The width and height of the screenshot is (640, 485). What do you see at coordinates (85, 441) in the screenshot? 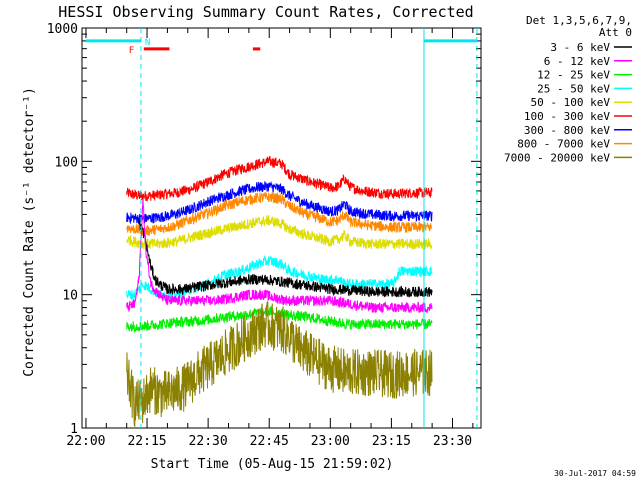
I see `x-tick-label: 22:00` at bounding box center [85, 441].